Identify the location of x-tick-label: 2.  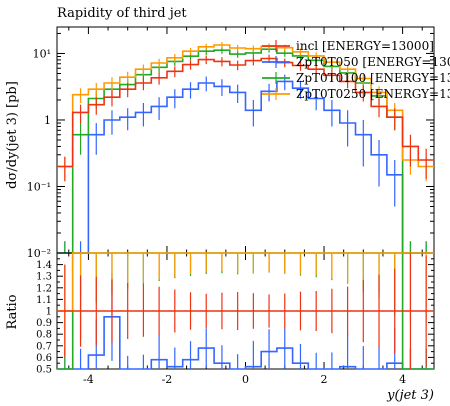
(324, 379).